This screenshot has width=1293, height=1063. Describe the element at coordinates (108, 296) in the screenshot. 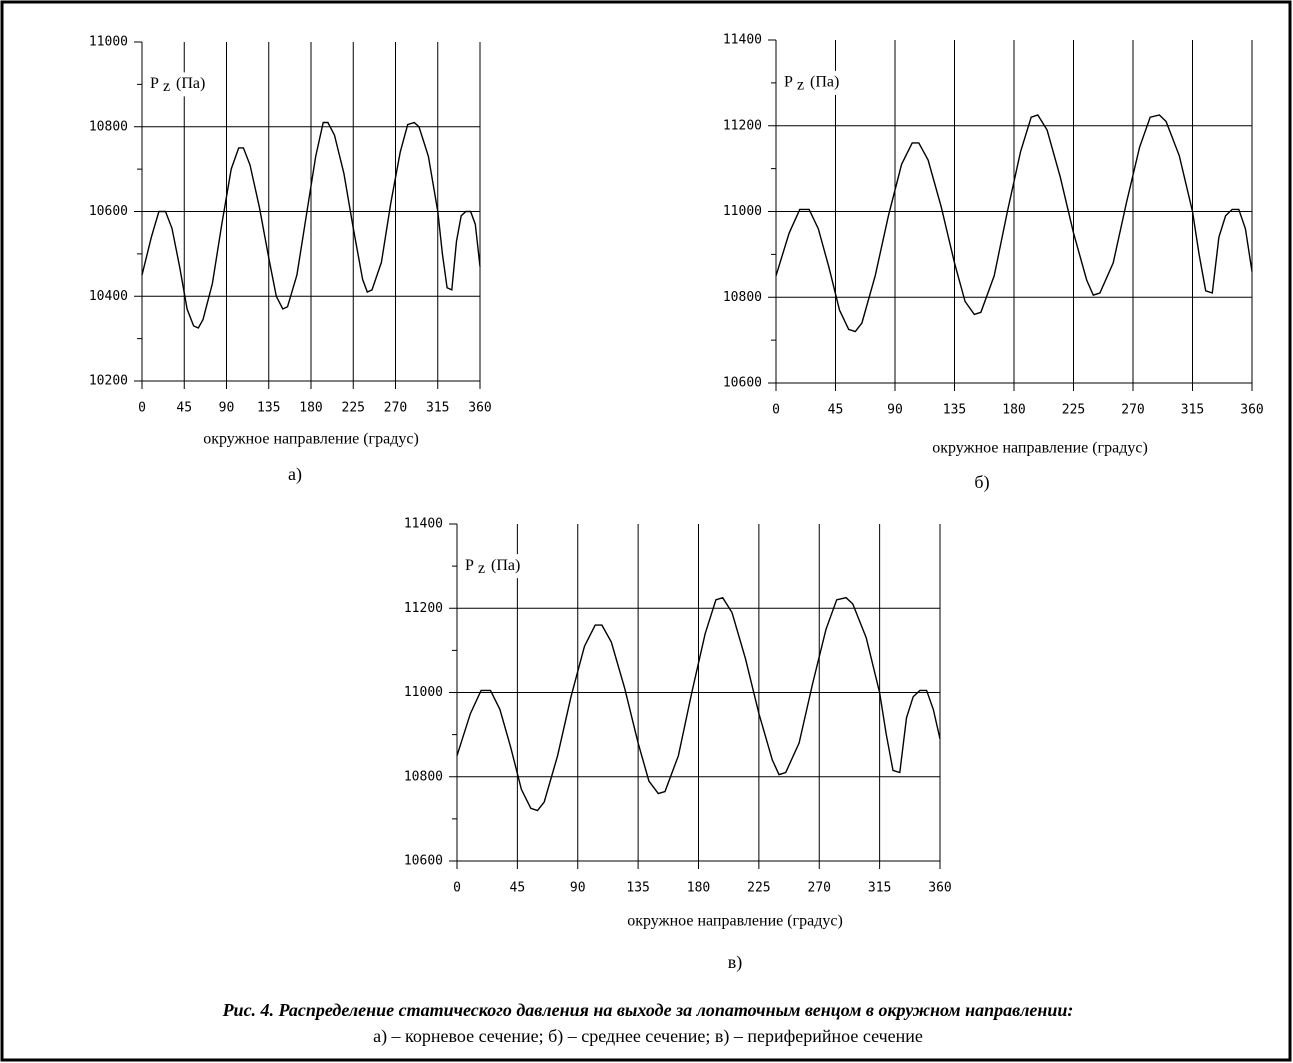

I see `y-tick-label: 10400` at that location.